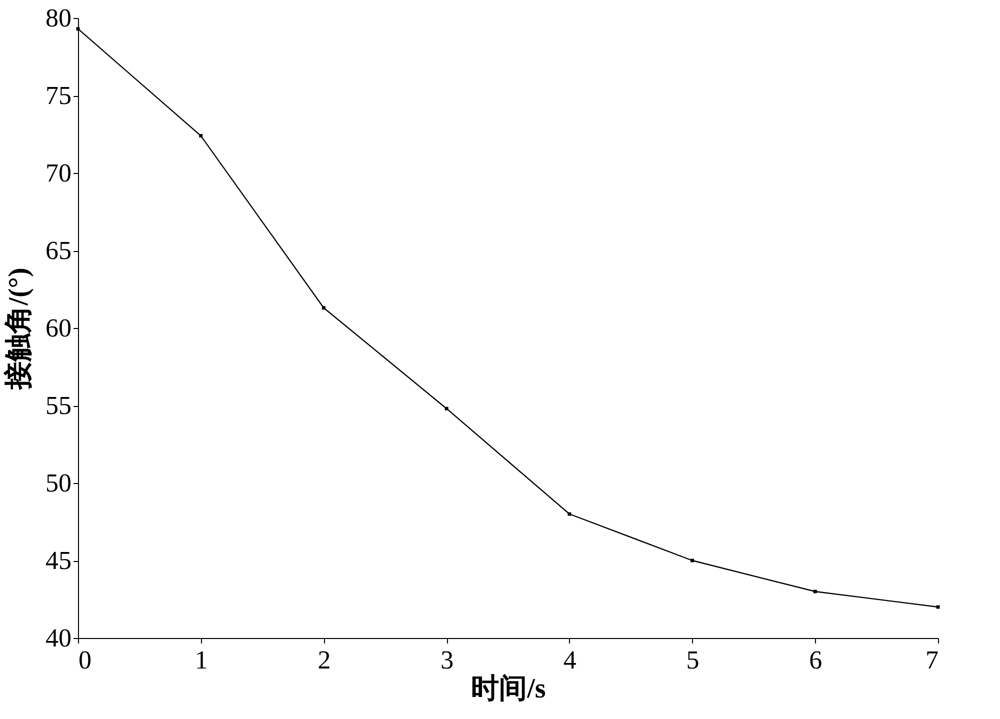 The width and height of the screenshot is (1000, 719). Describe the element at coordinates (59, 328) in the screenshot. I see `y-tick-label: 60` at that location.